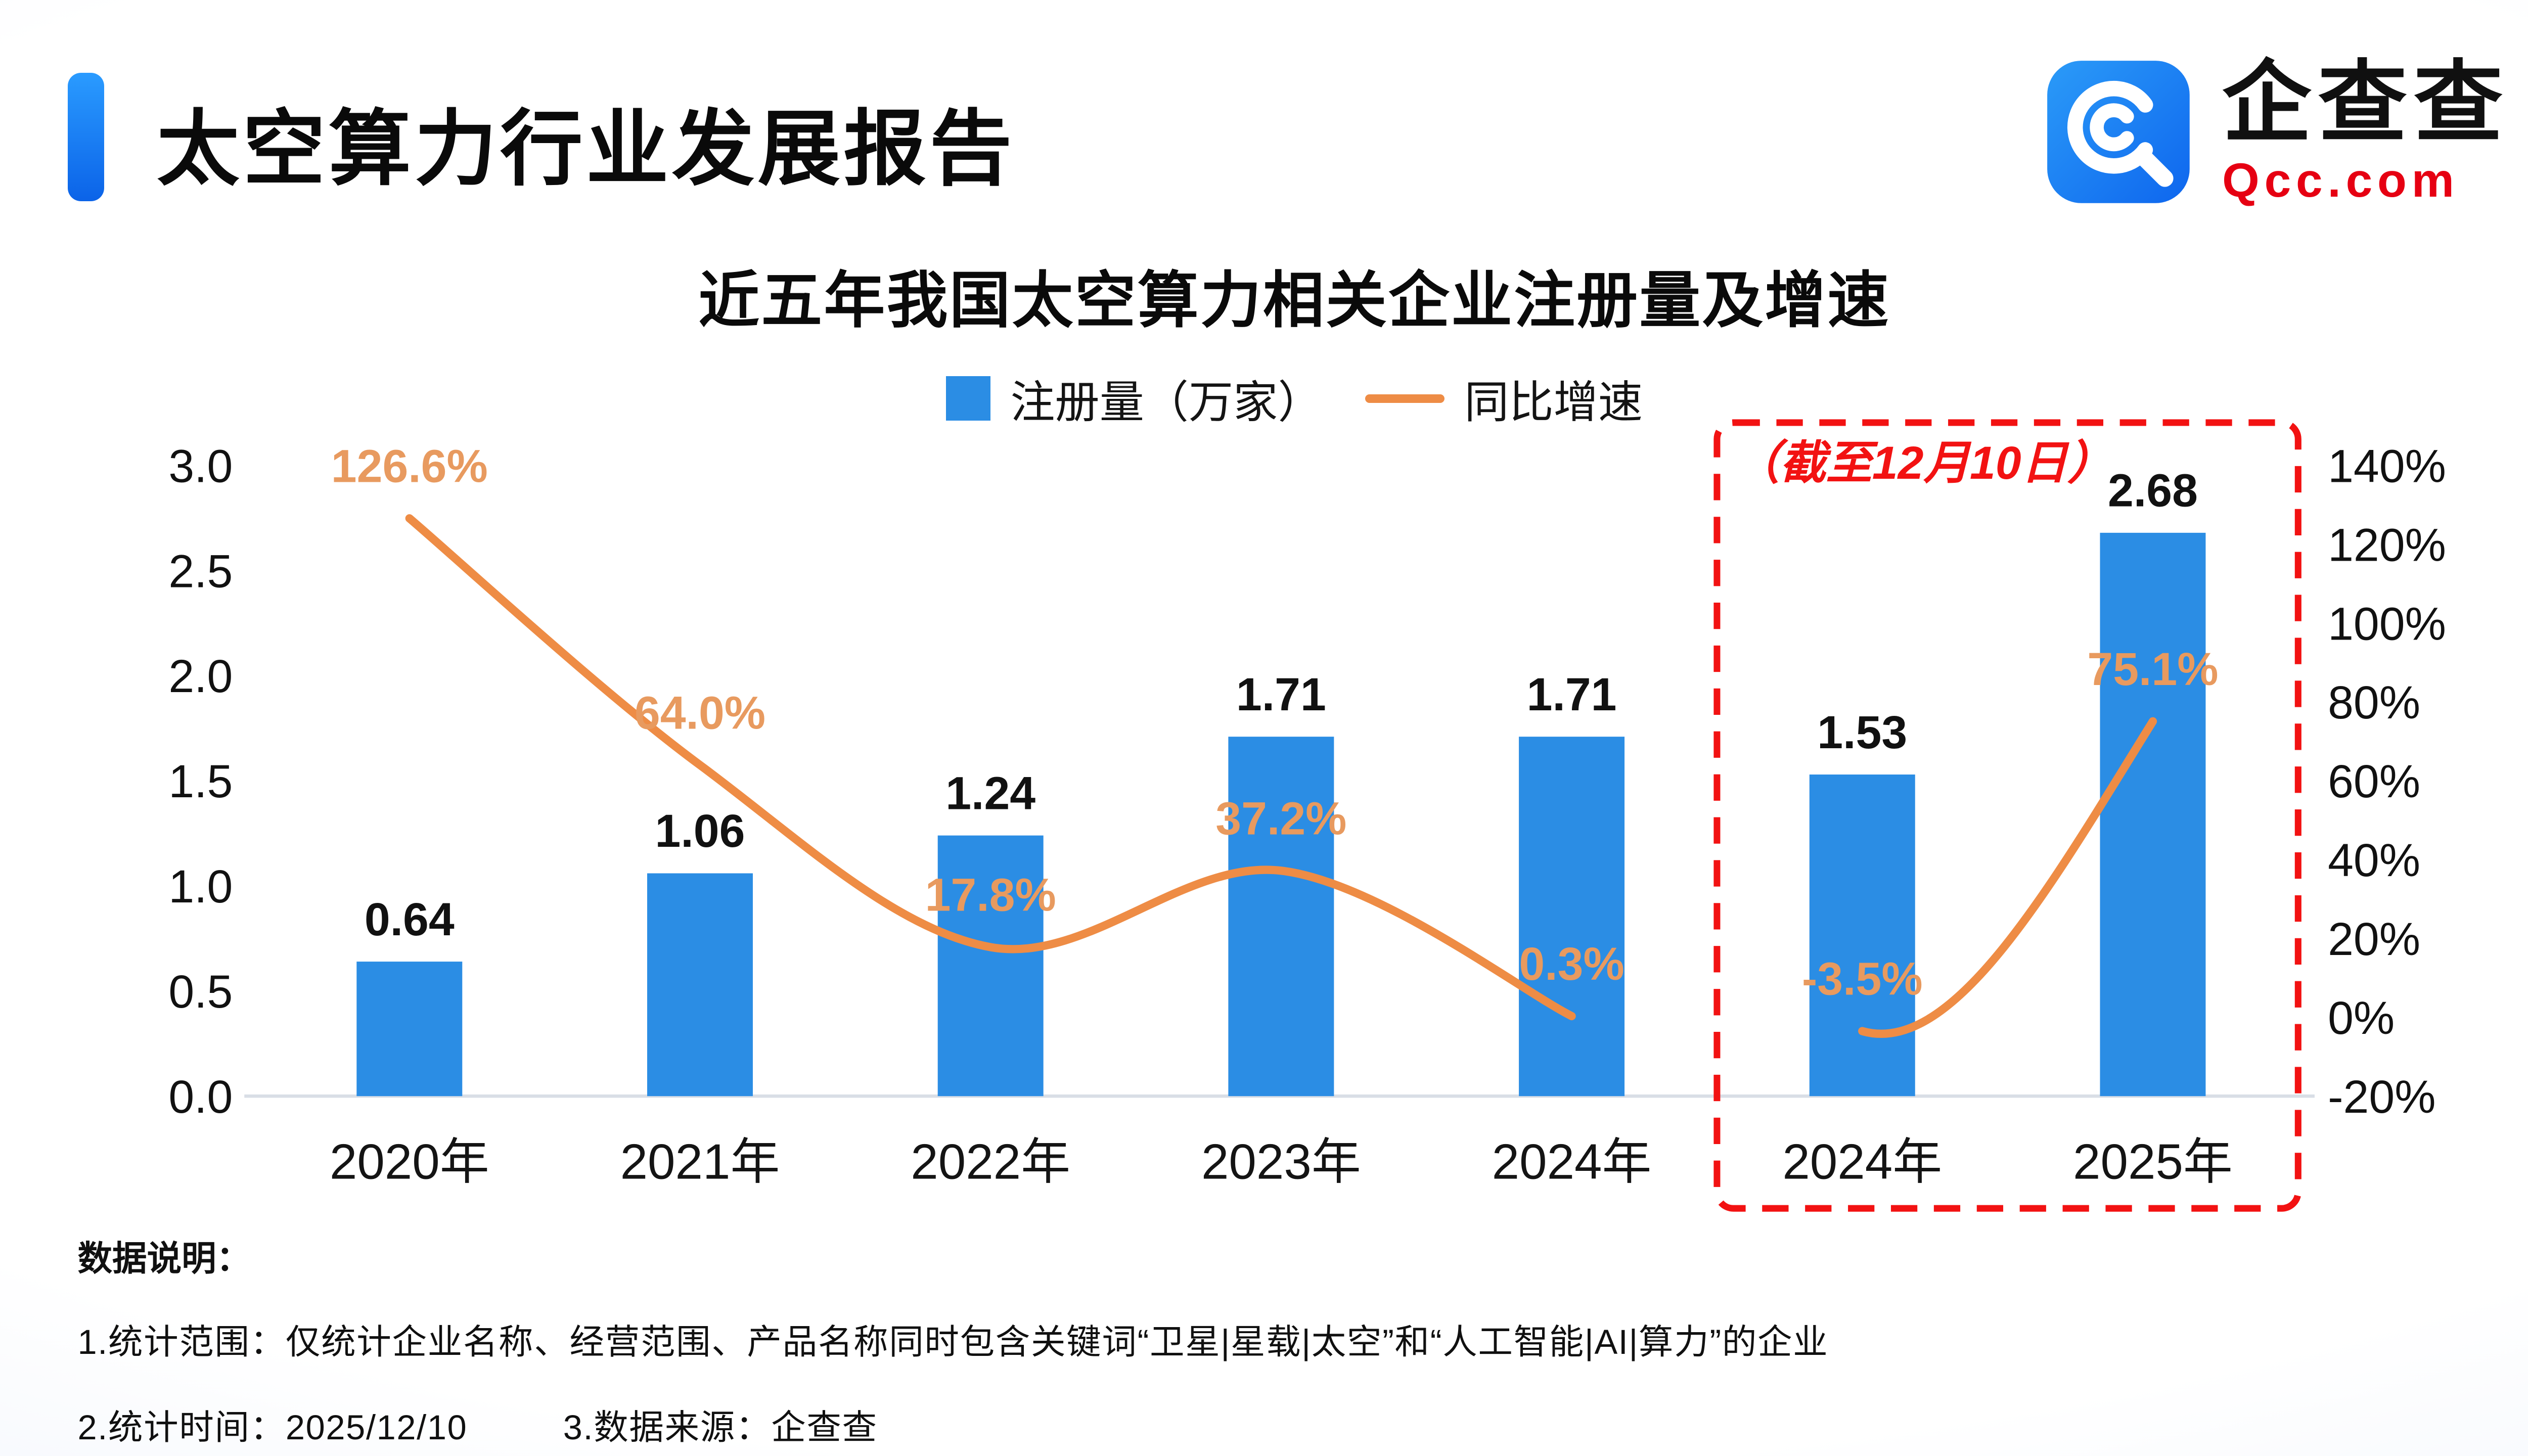  What do you see at coordinates (700, 1161) in the screenshot?
I see `x-axis-label: 2021年` at bounding box center [700, 1161].